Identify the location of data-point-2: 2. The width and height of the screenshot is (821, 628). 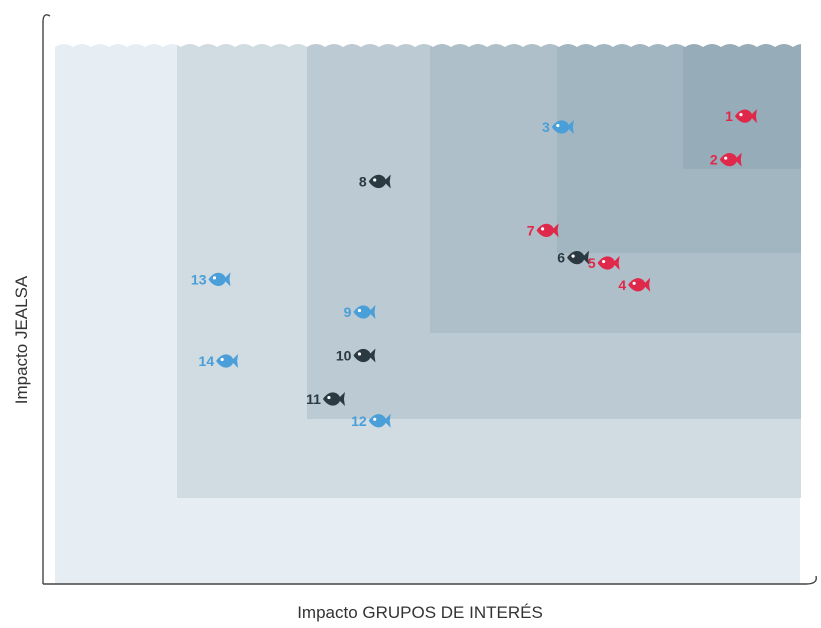
(726, 160).